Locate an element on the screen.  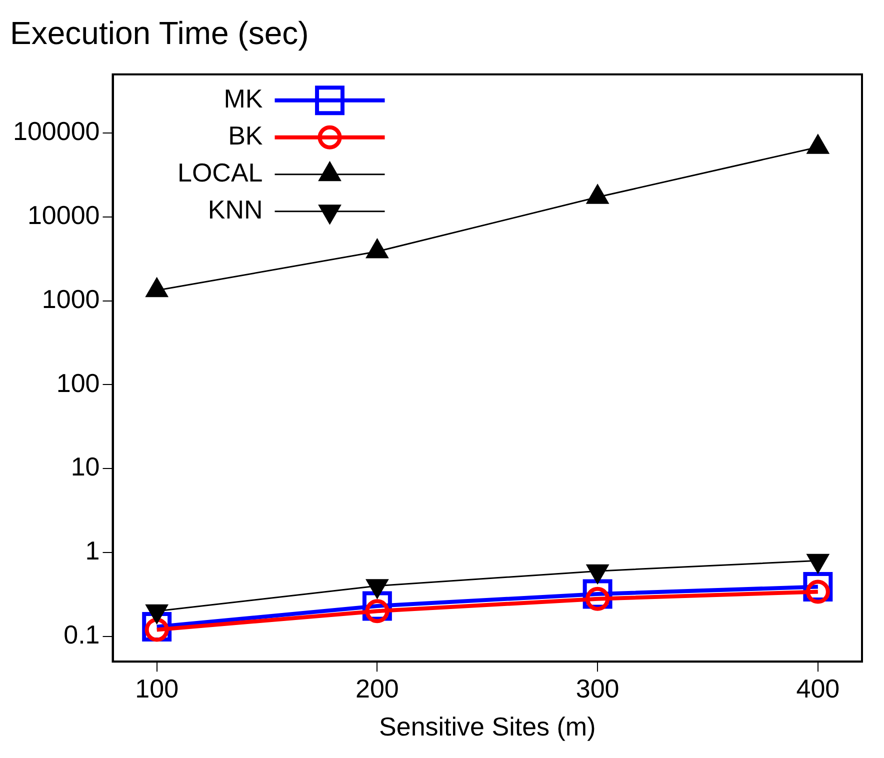
y-tick-label: 0.1 is located at coordinates (82, 635).